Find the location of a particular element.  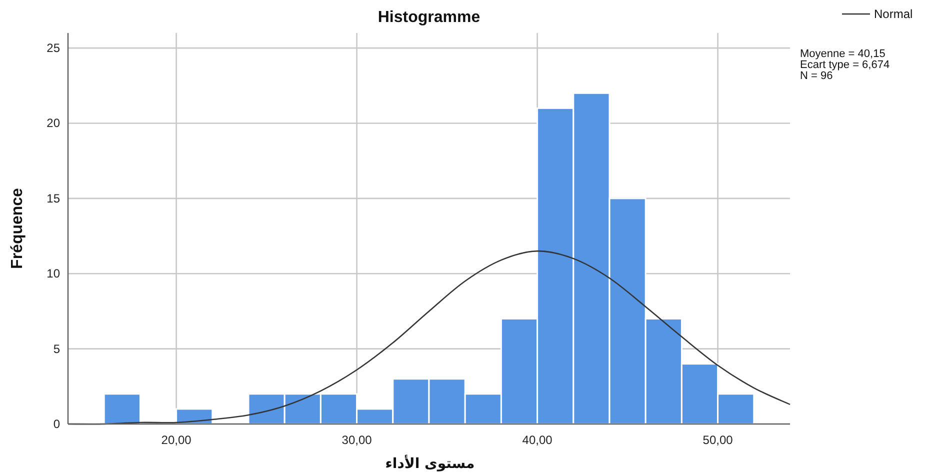

chart-title: Histogramme is located at coordinates (429, 17).